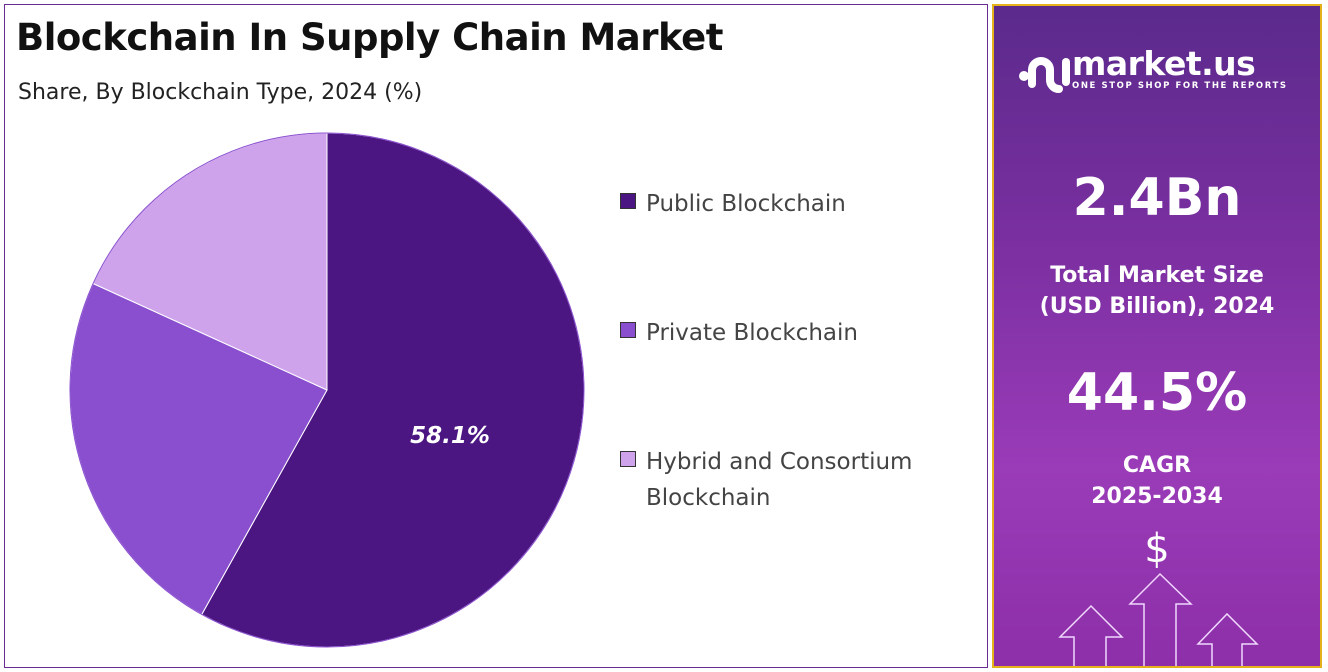  Describe the element at coordinates (1157, 393) in the screenshot. I see `cagr-value: 44.5%` at that location.